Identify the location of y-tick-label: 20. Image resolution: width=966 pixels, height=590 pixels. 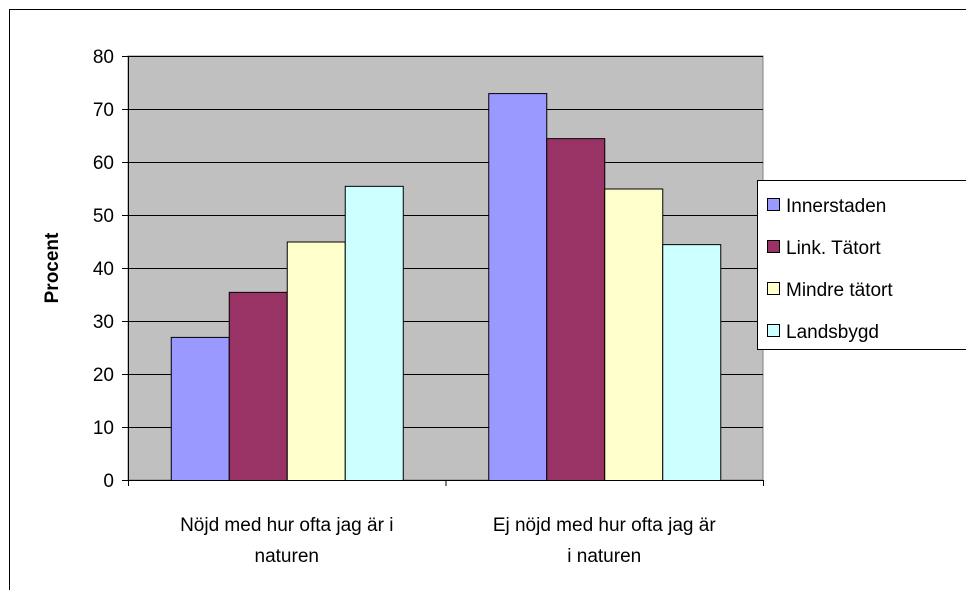
(103, 375).